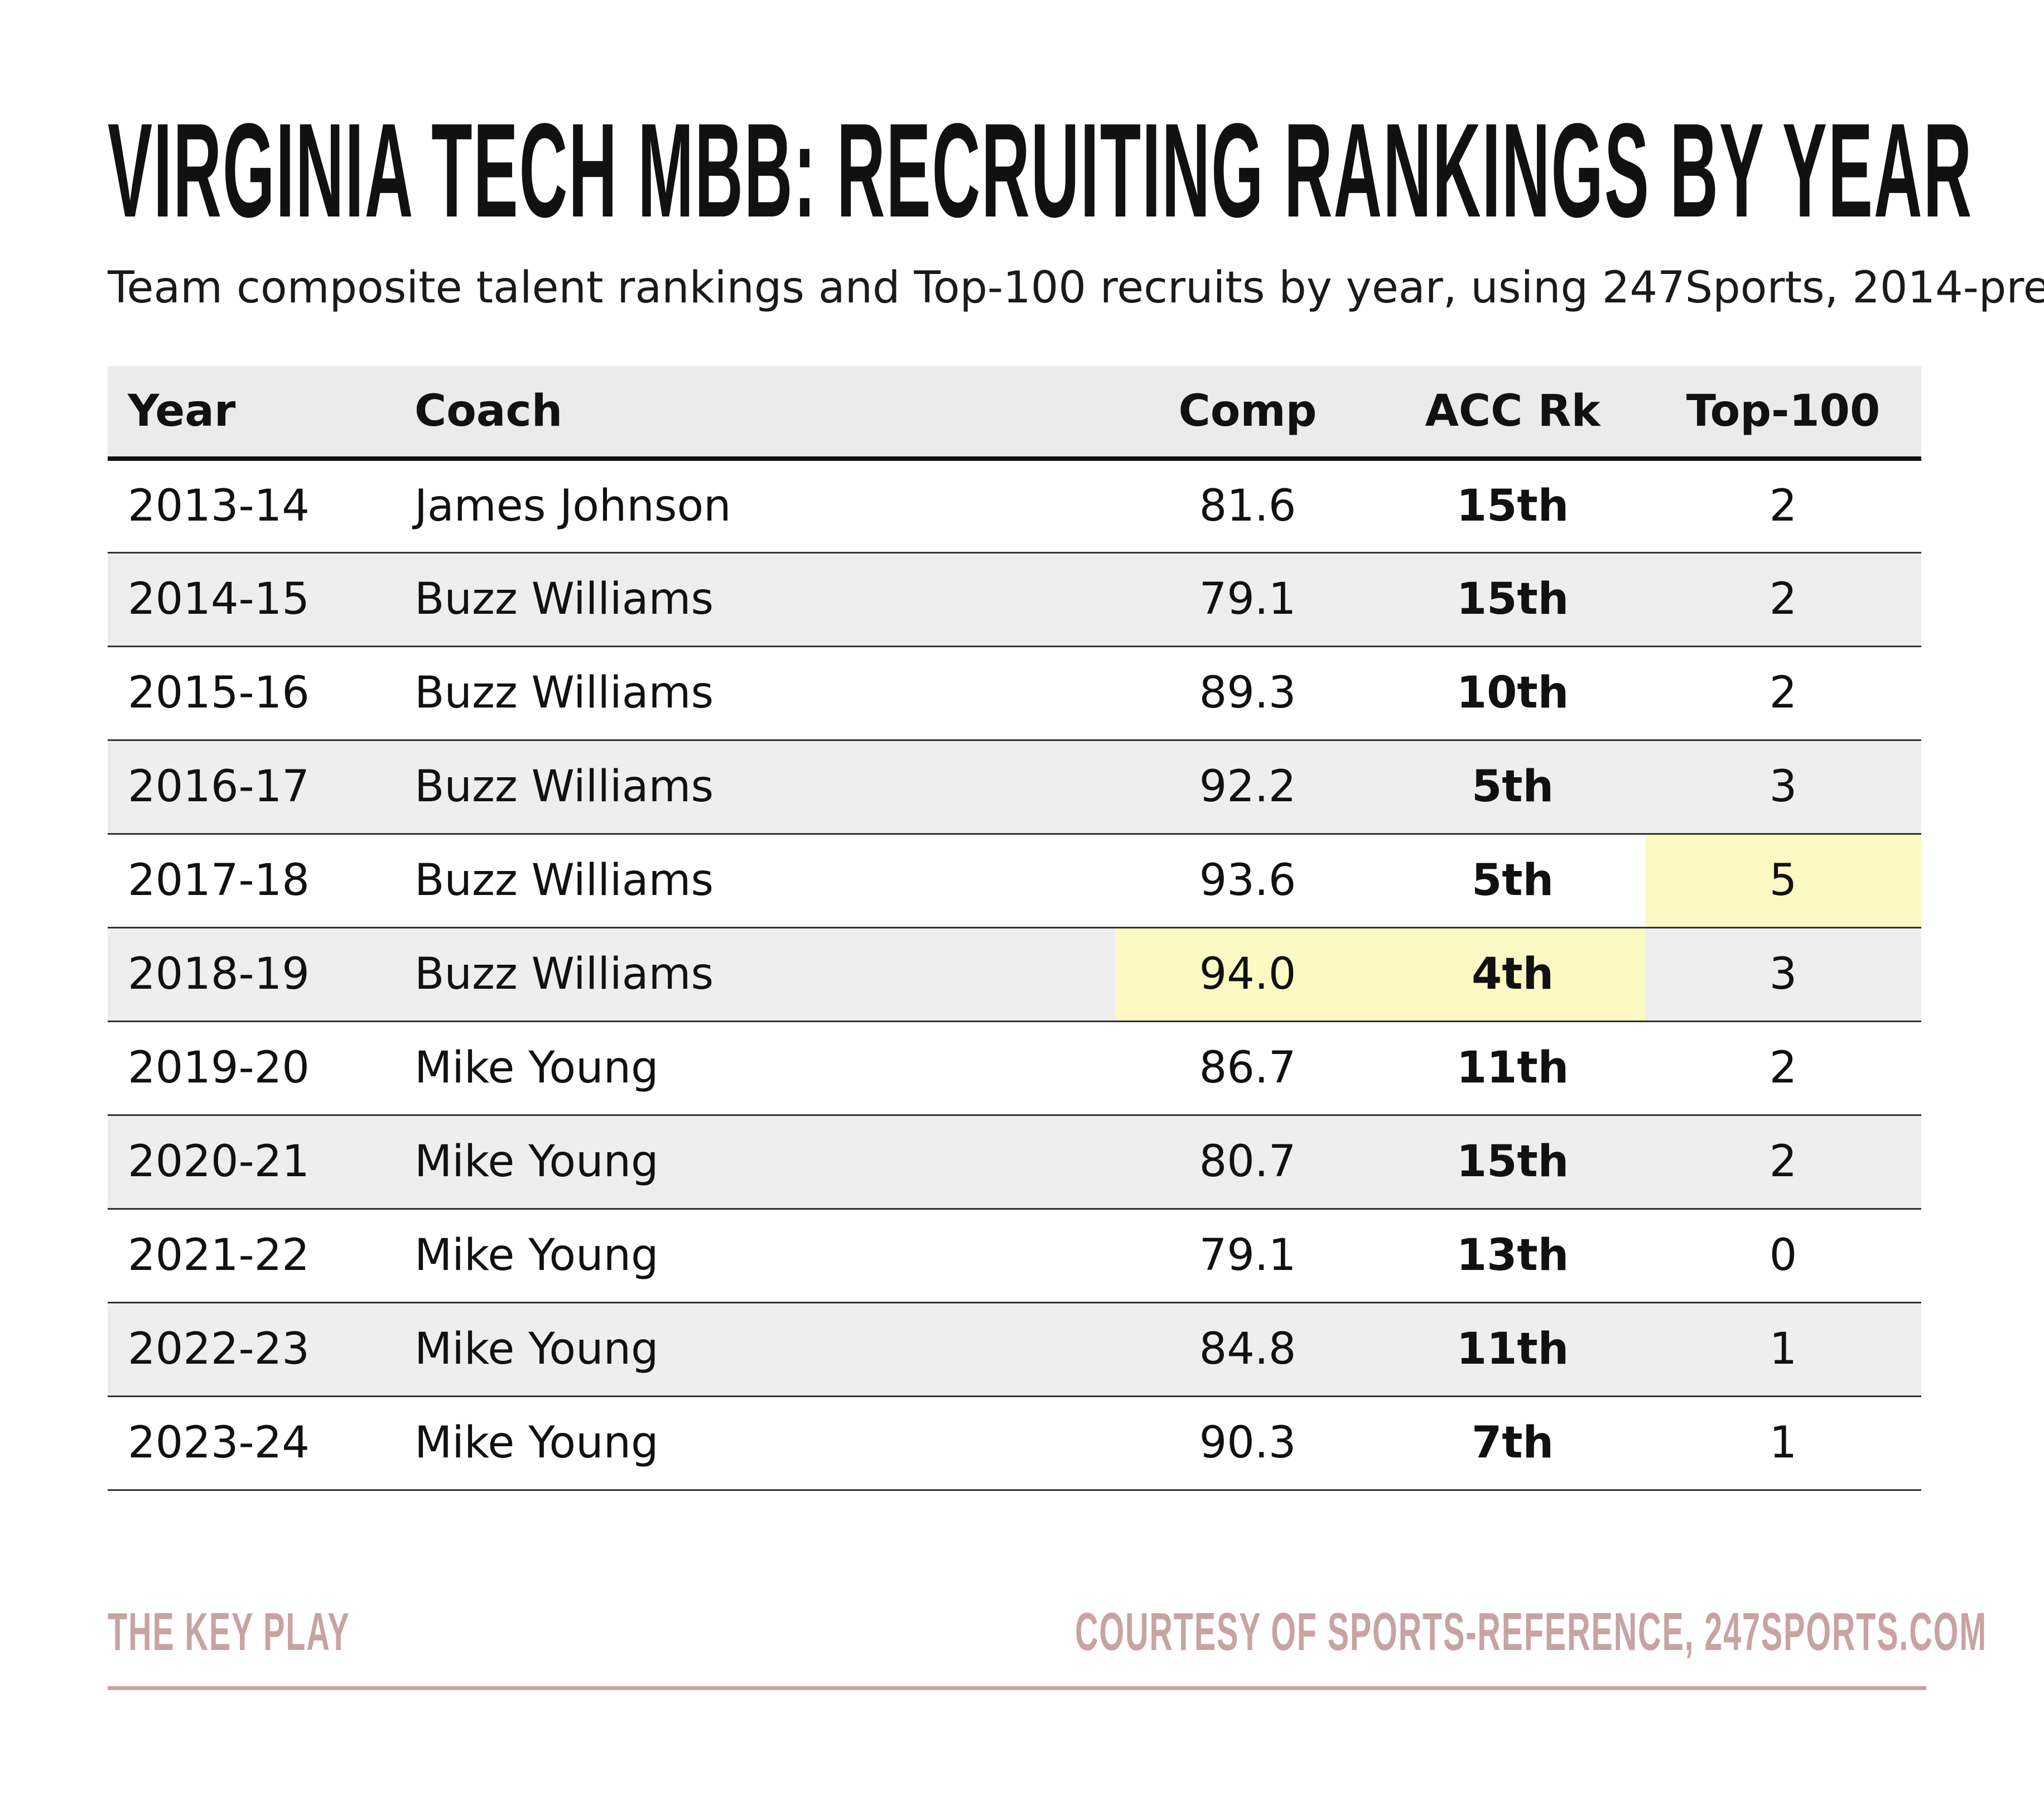 The width and height of the screenshot is (2044, 1795). I want to click on cell-year: 2023-24, so click(261, 1443).